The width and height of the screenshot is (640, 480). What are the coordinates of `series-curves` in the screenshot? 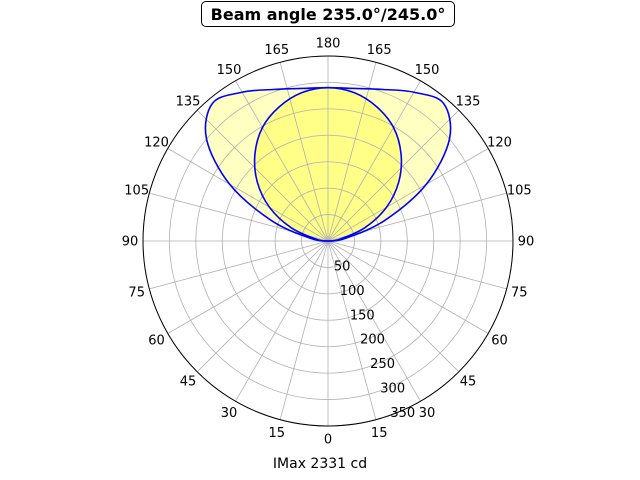 It's located at (328, 164).